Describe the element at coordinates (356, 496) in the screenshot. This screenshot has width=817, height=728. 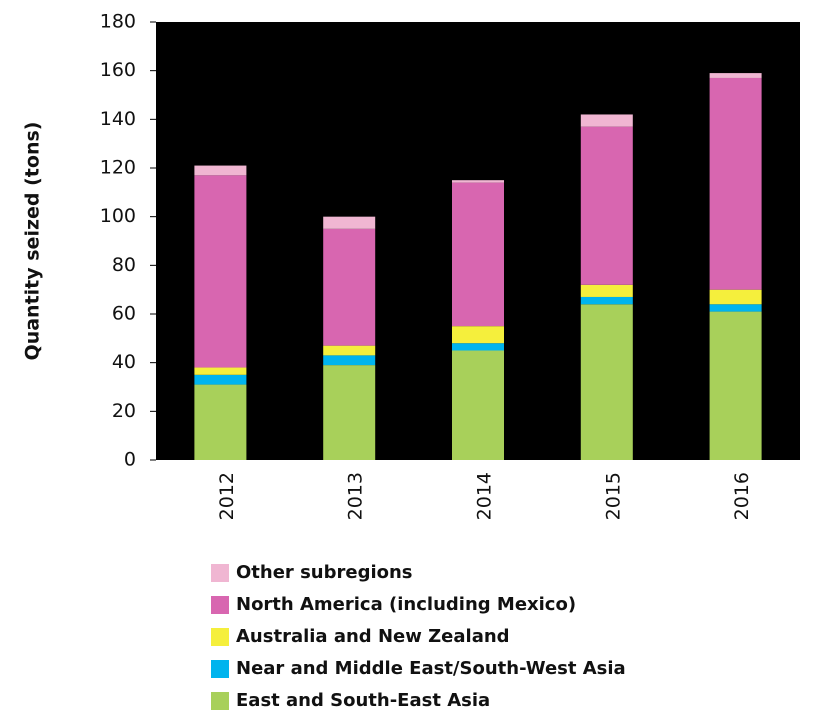
I see `x-tick-label: 2013` at that location.